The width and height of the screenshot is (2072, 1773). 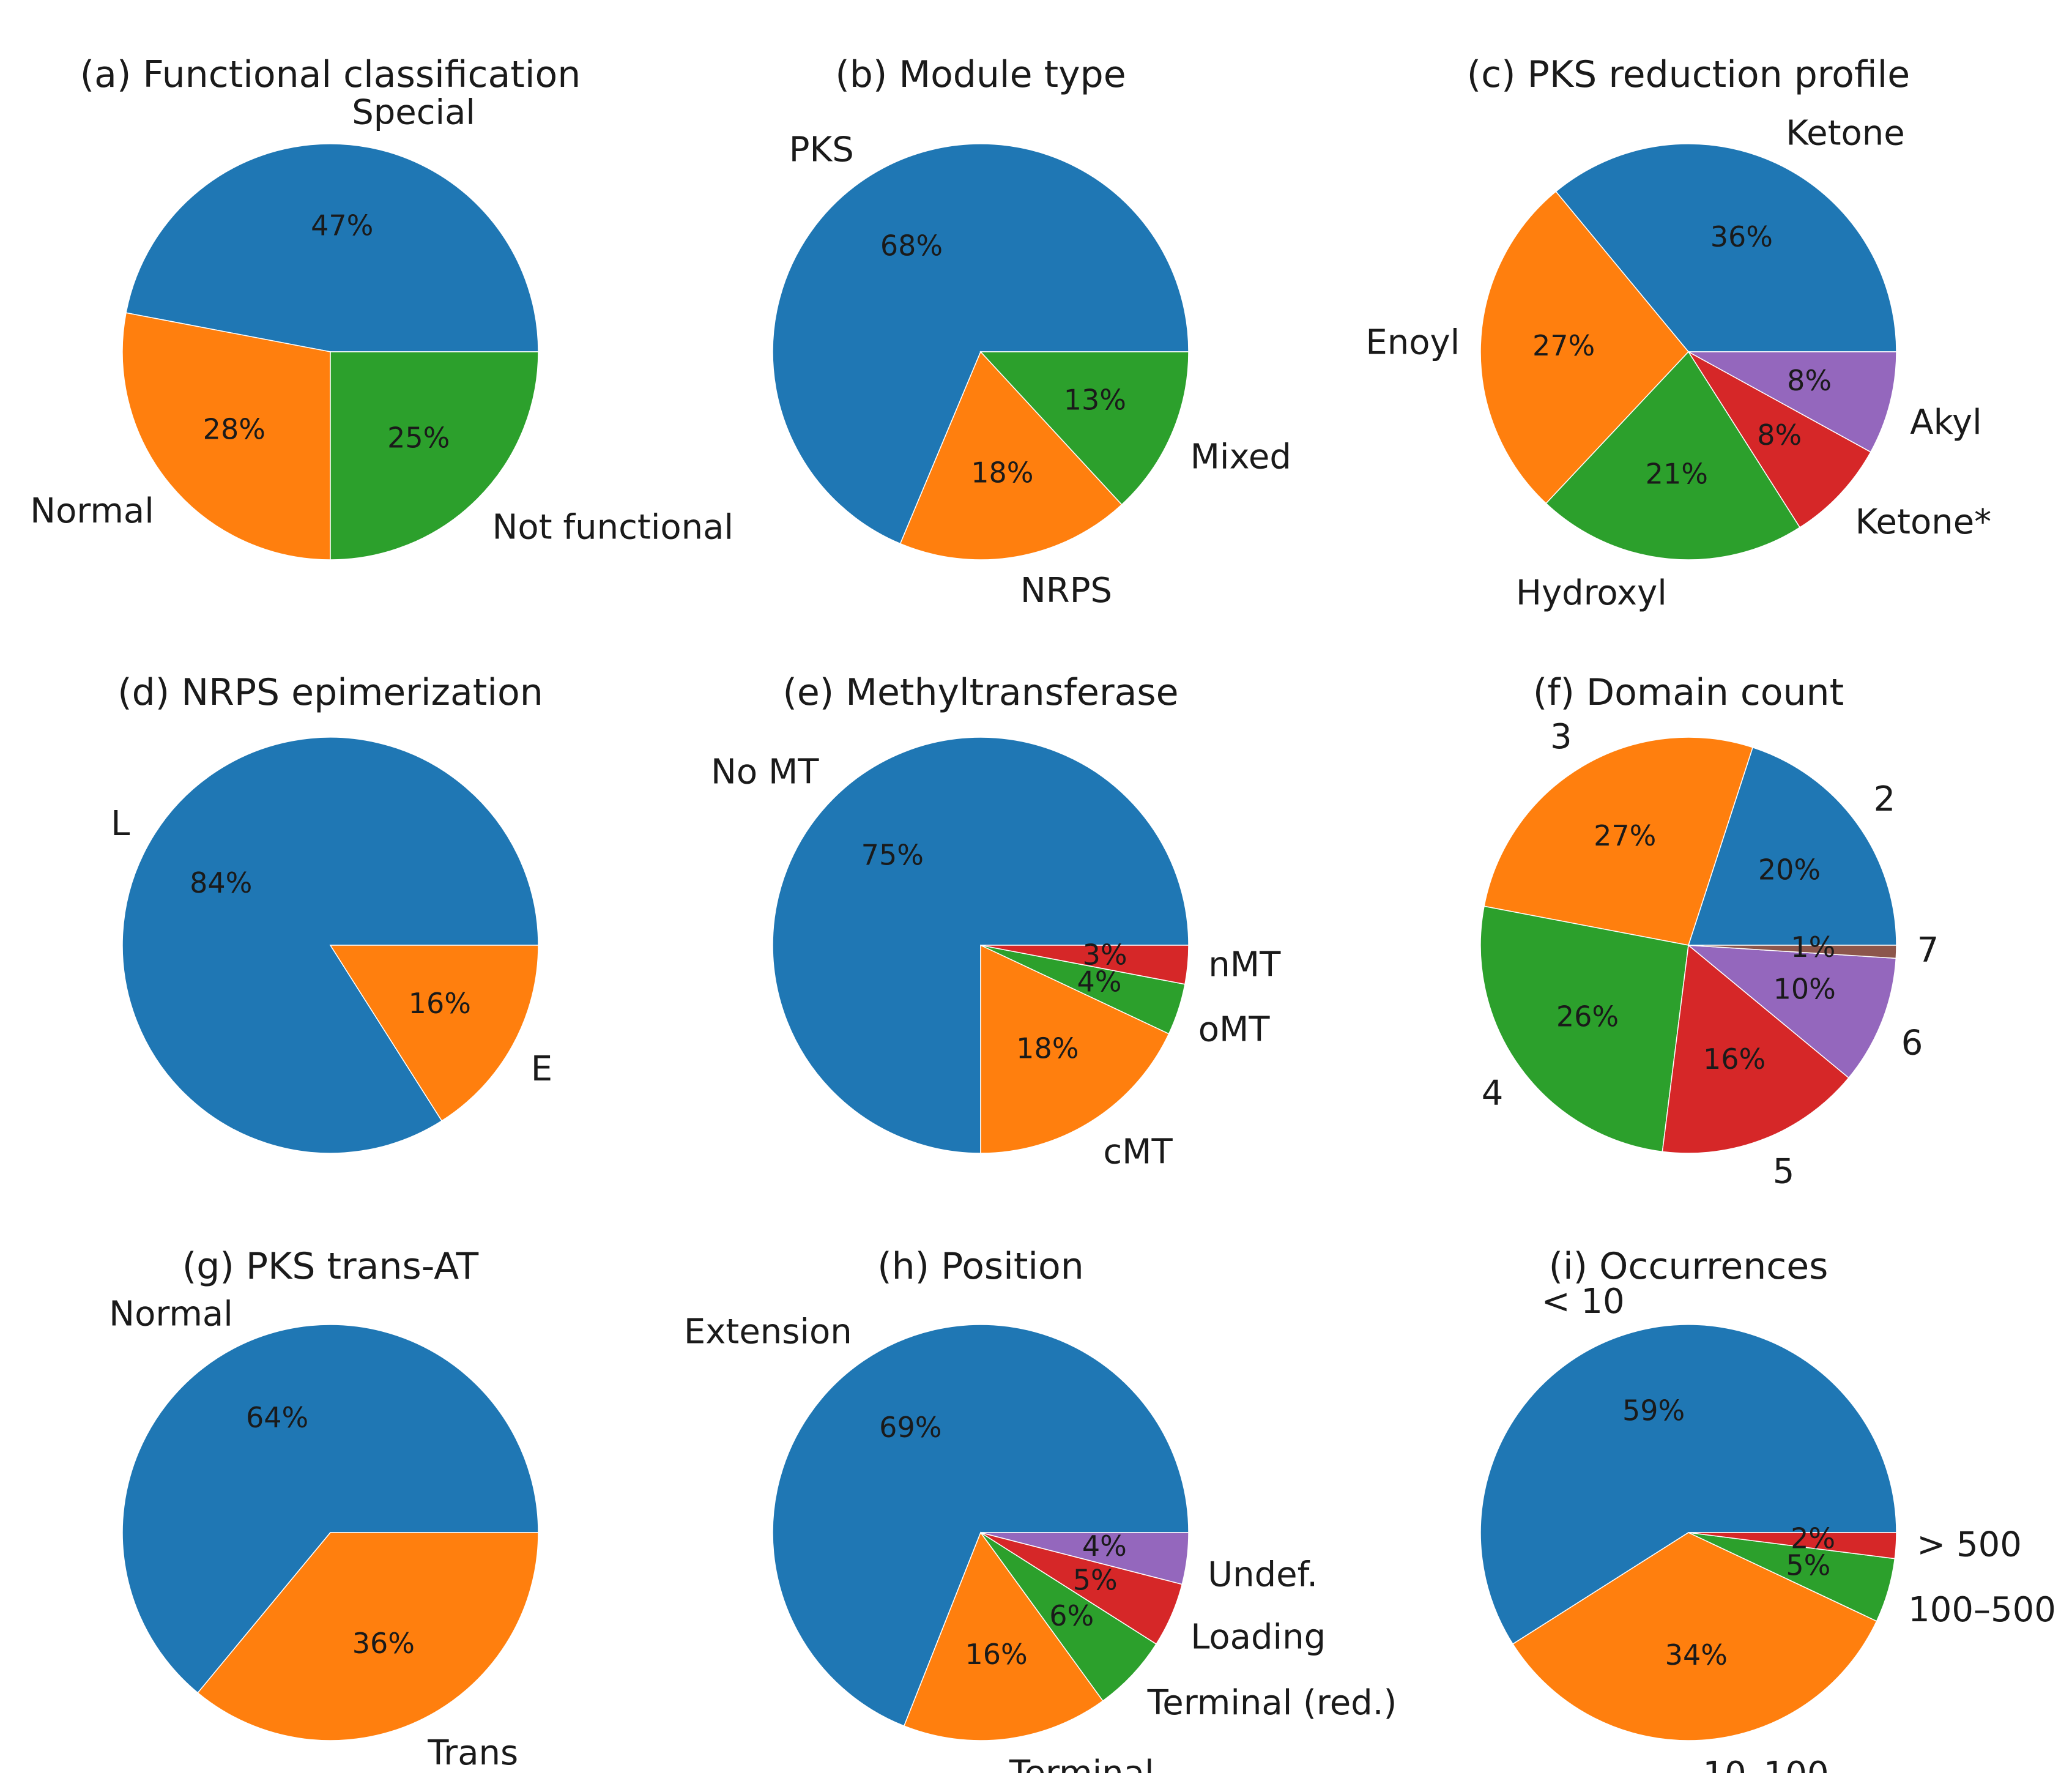 What do you see at coordinates (981, 74) in the screenshot?
I see `chart-title: (b) Module type` at bounding box center [981, 74].